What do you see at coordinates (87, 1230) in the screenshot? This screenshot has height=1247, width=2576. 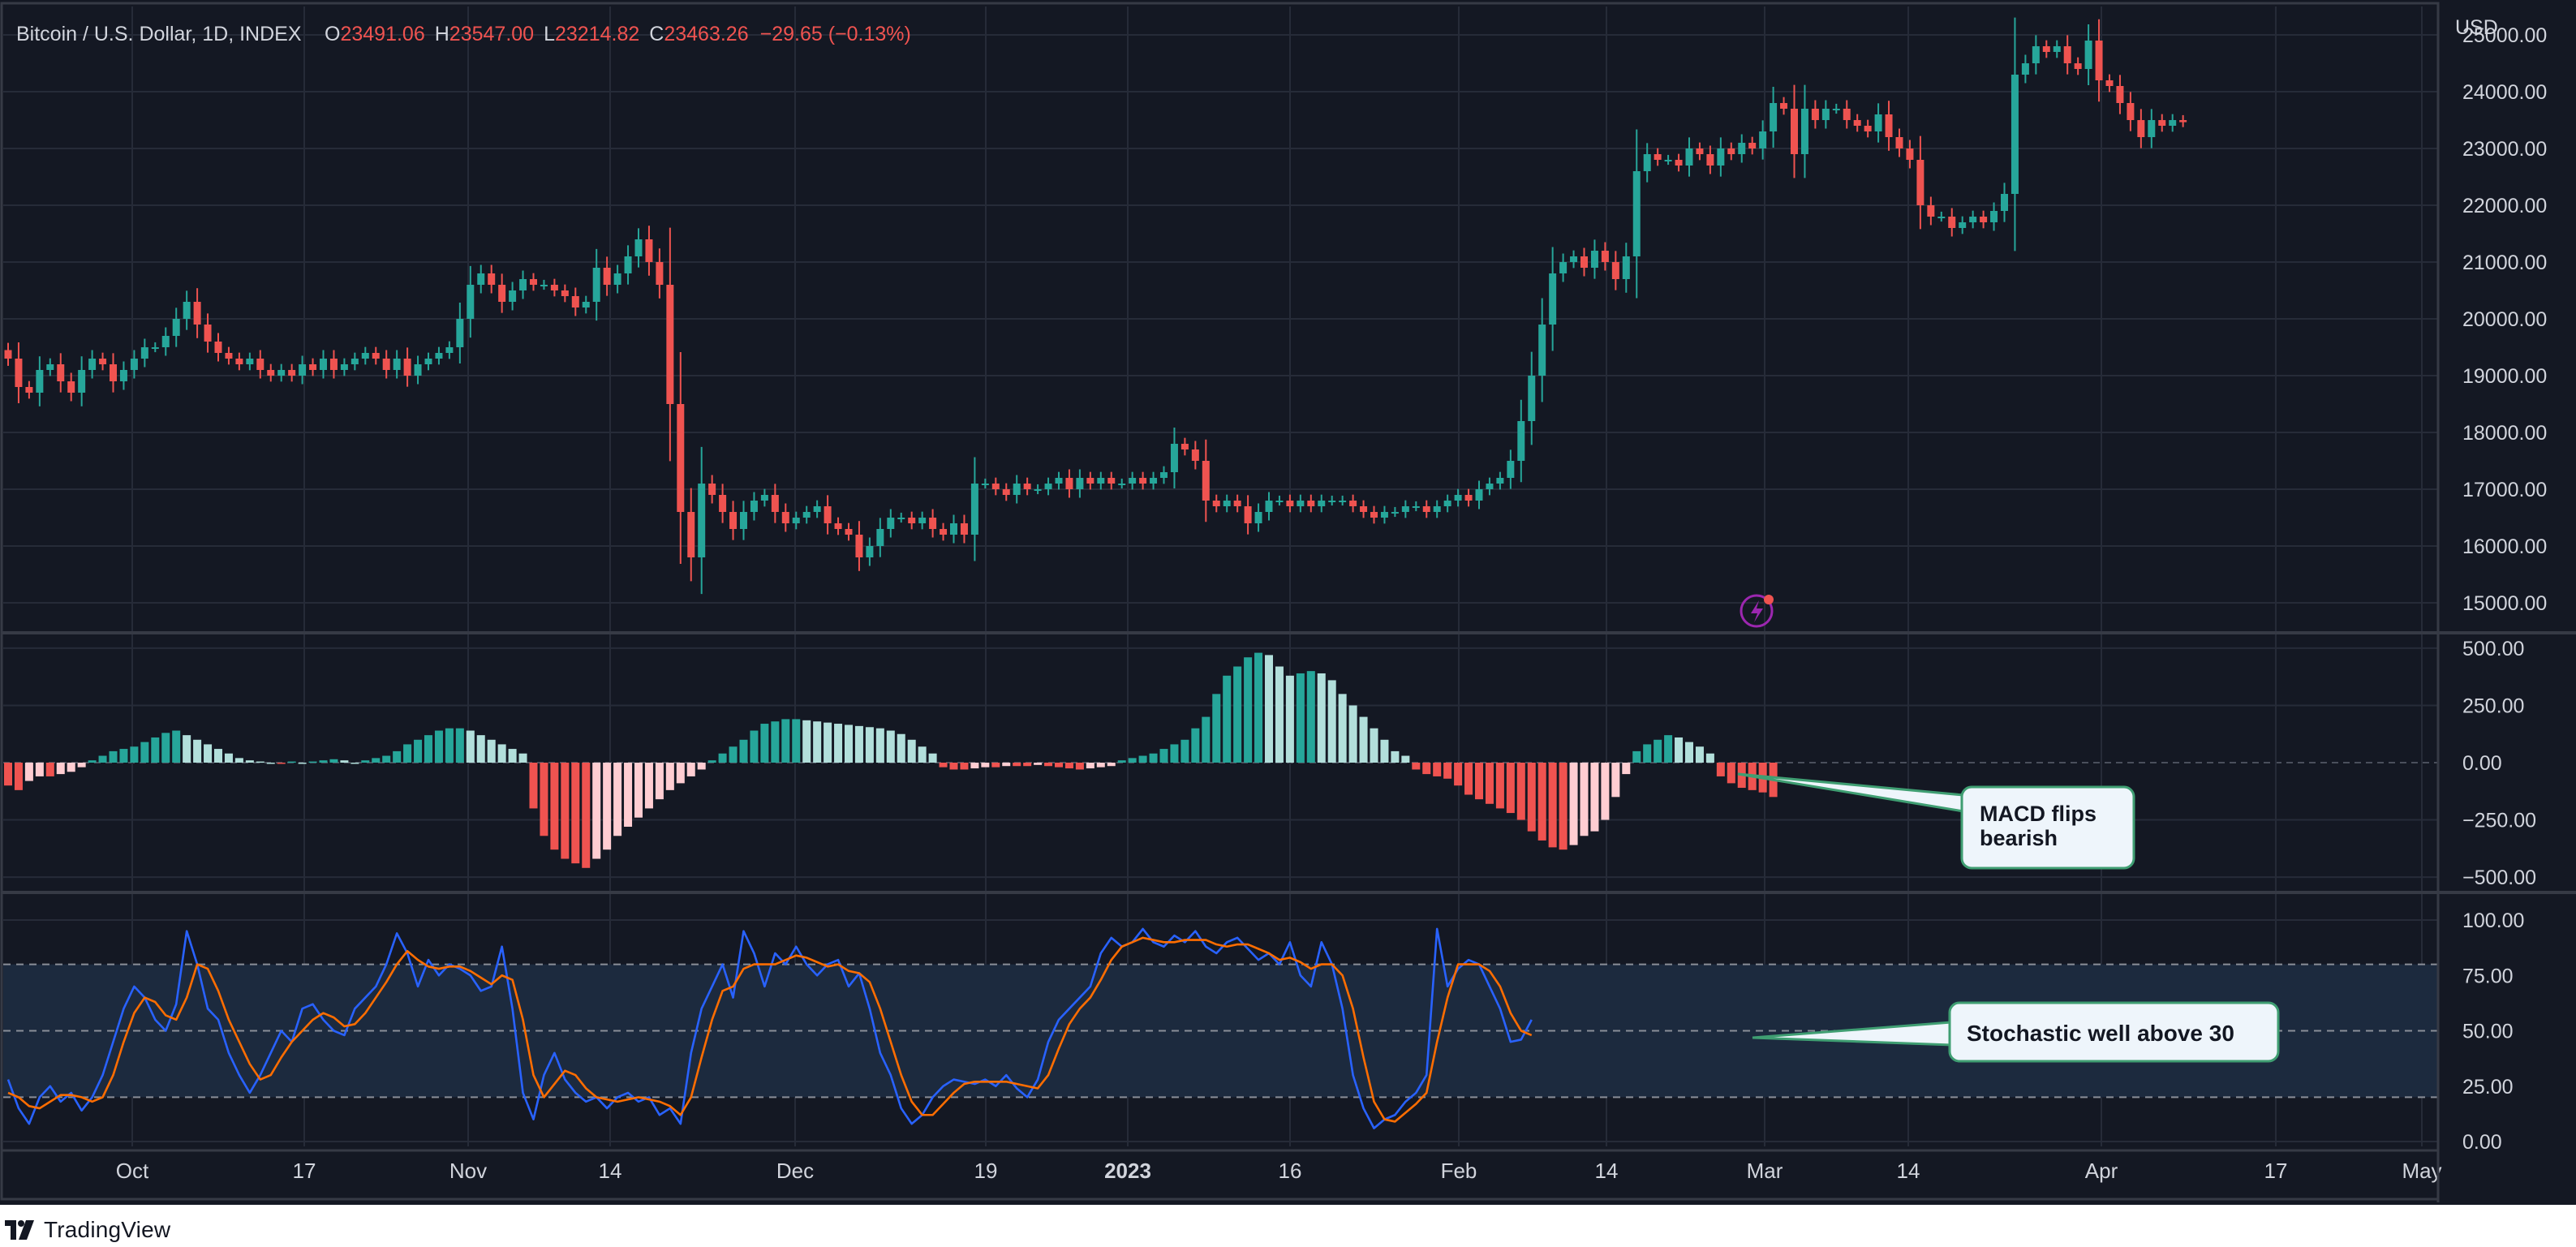 I see `footer-branding: TradingView` at bounding box center [87, 1230].